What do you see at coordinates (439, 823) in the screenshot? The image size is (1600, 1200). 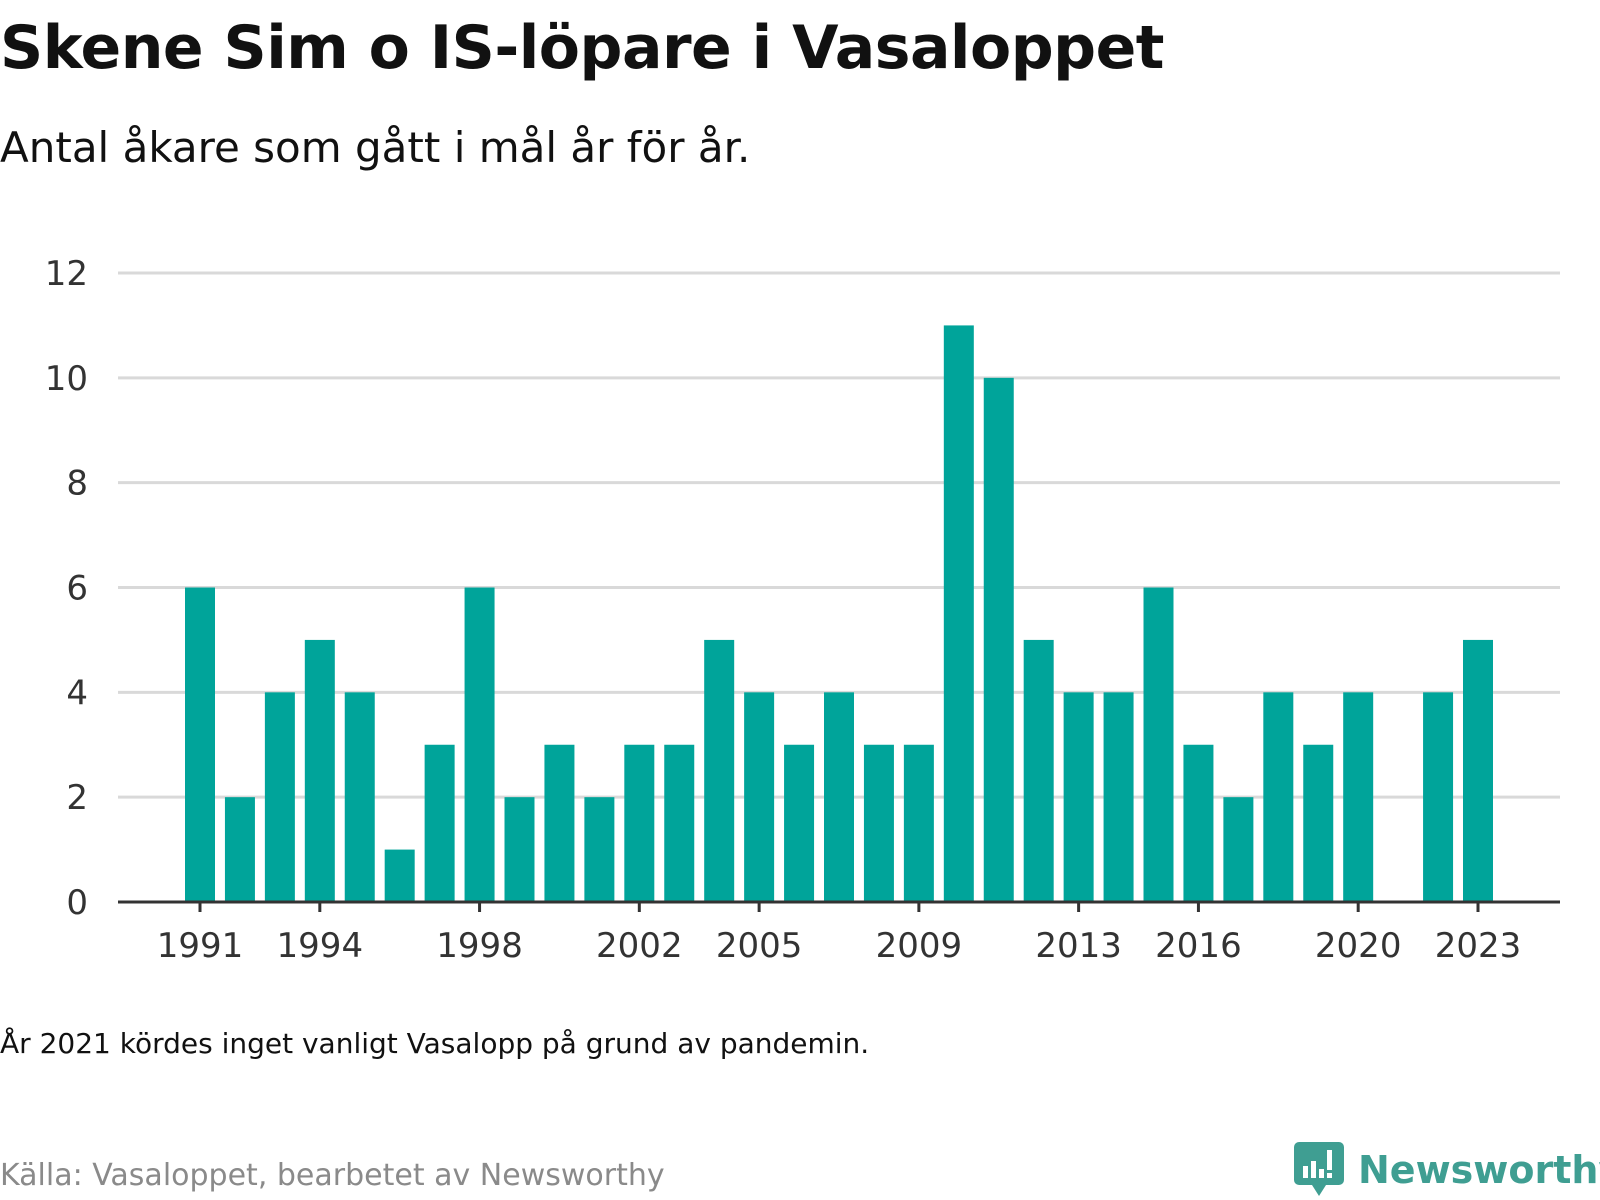 I see `bar-1997` at bounding box center [439, 823].